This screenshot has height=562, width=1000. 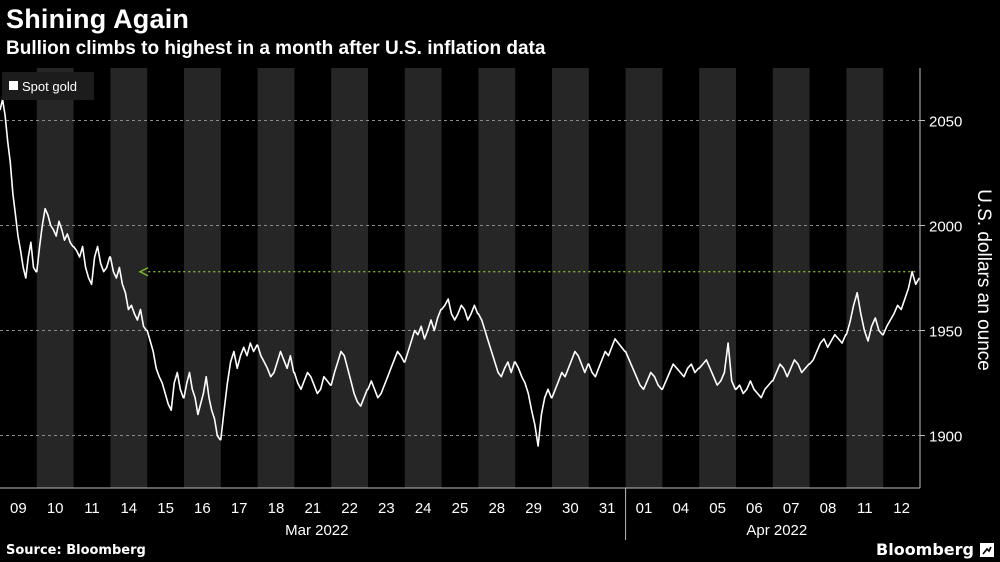 What do you see at coordinates (987, 550) in the screenshot?
I see `brand-mark-icon` at bounding box center [987, 550].